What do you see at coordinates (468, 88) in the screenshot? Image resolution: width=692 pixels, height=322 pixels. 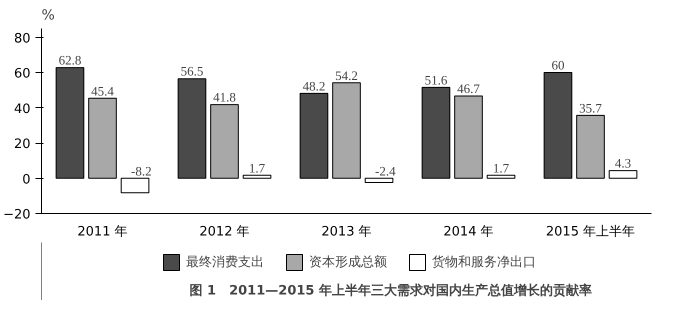 I see `data-label: 46.7` at bounding box center [468, 88].